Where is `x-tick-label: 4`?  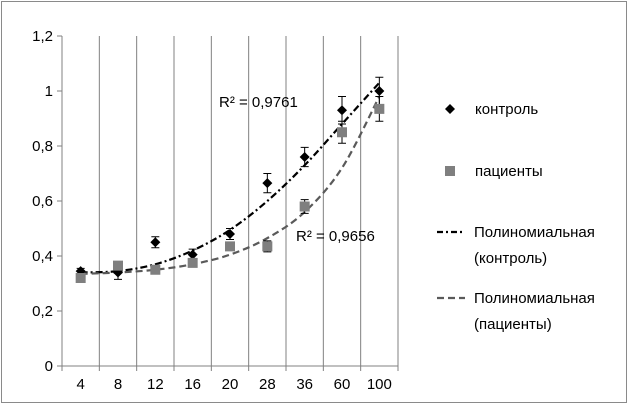
x-tick-label: 4 is located at coordinates (80, 384).